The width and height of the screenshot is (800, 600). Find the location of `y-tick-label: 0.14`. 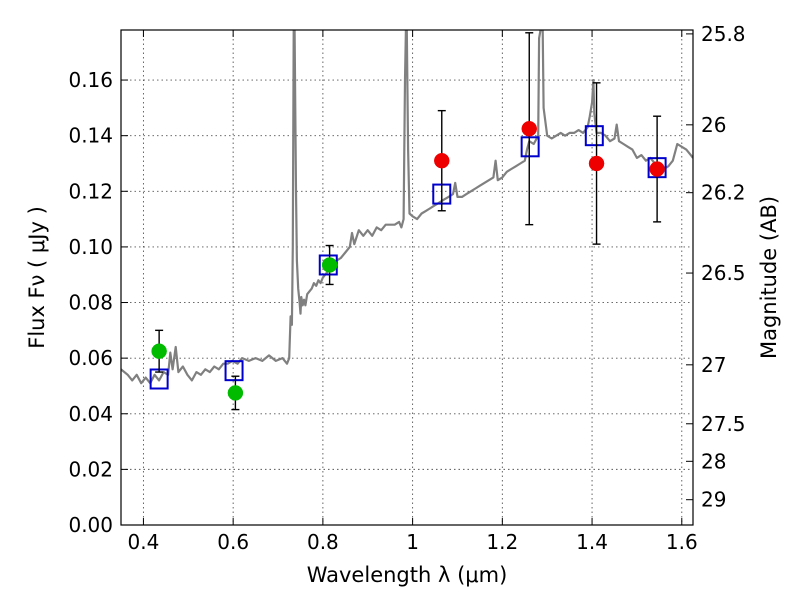

y-tick-label: 0.14 is located at coordinates (90, 136).